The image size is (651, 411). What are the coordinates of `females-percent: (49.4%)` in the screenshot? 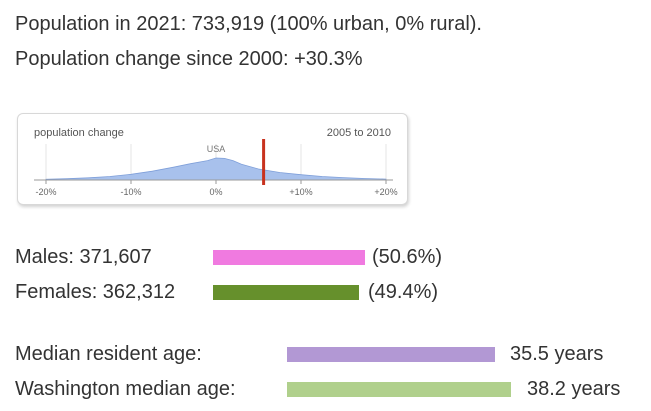 It's located at (403, 292).